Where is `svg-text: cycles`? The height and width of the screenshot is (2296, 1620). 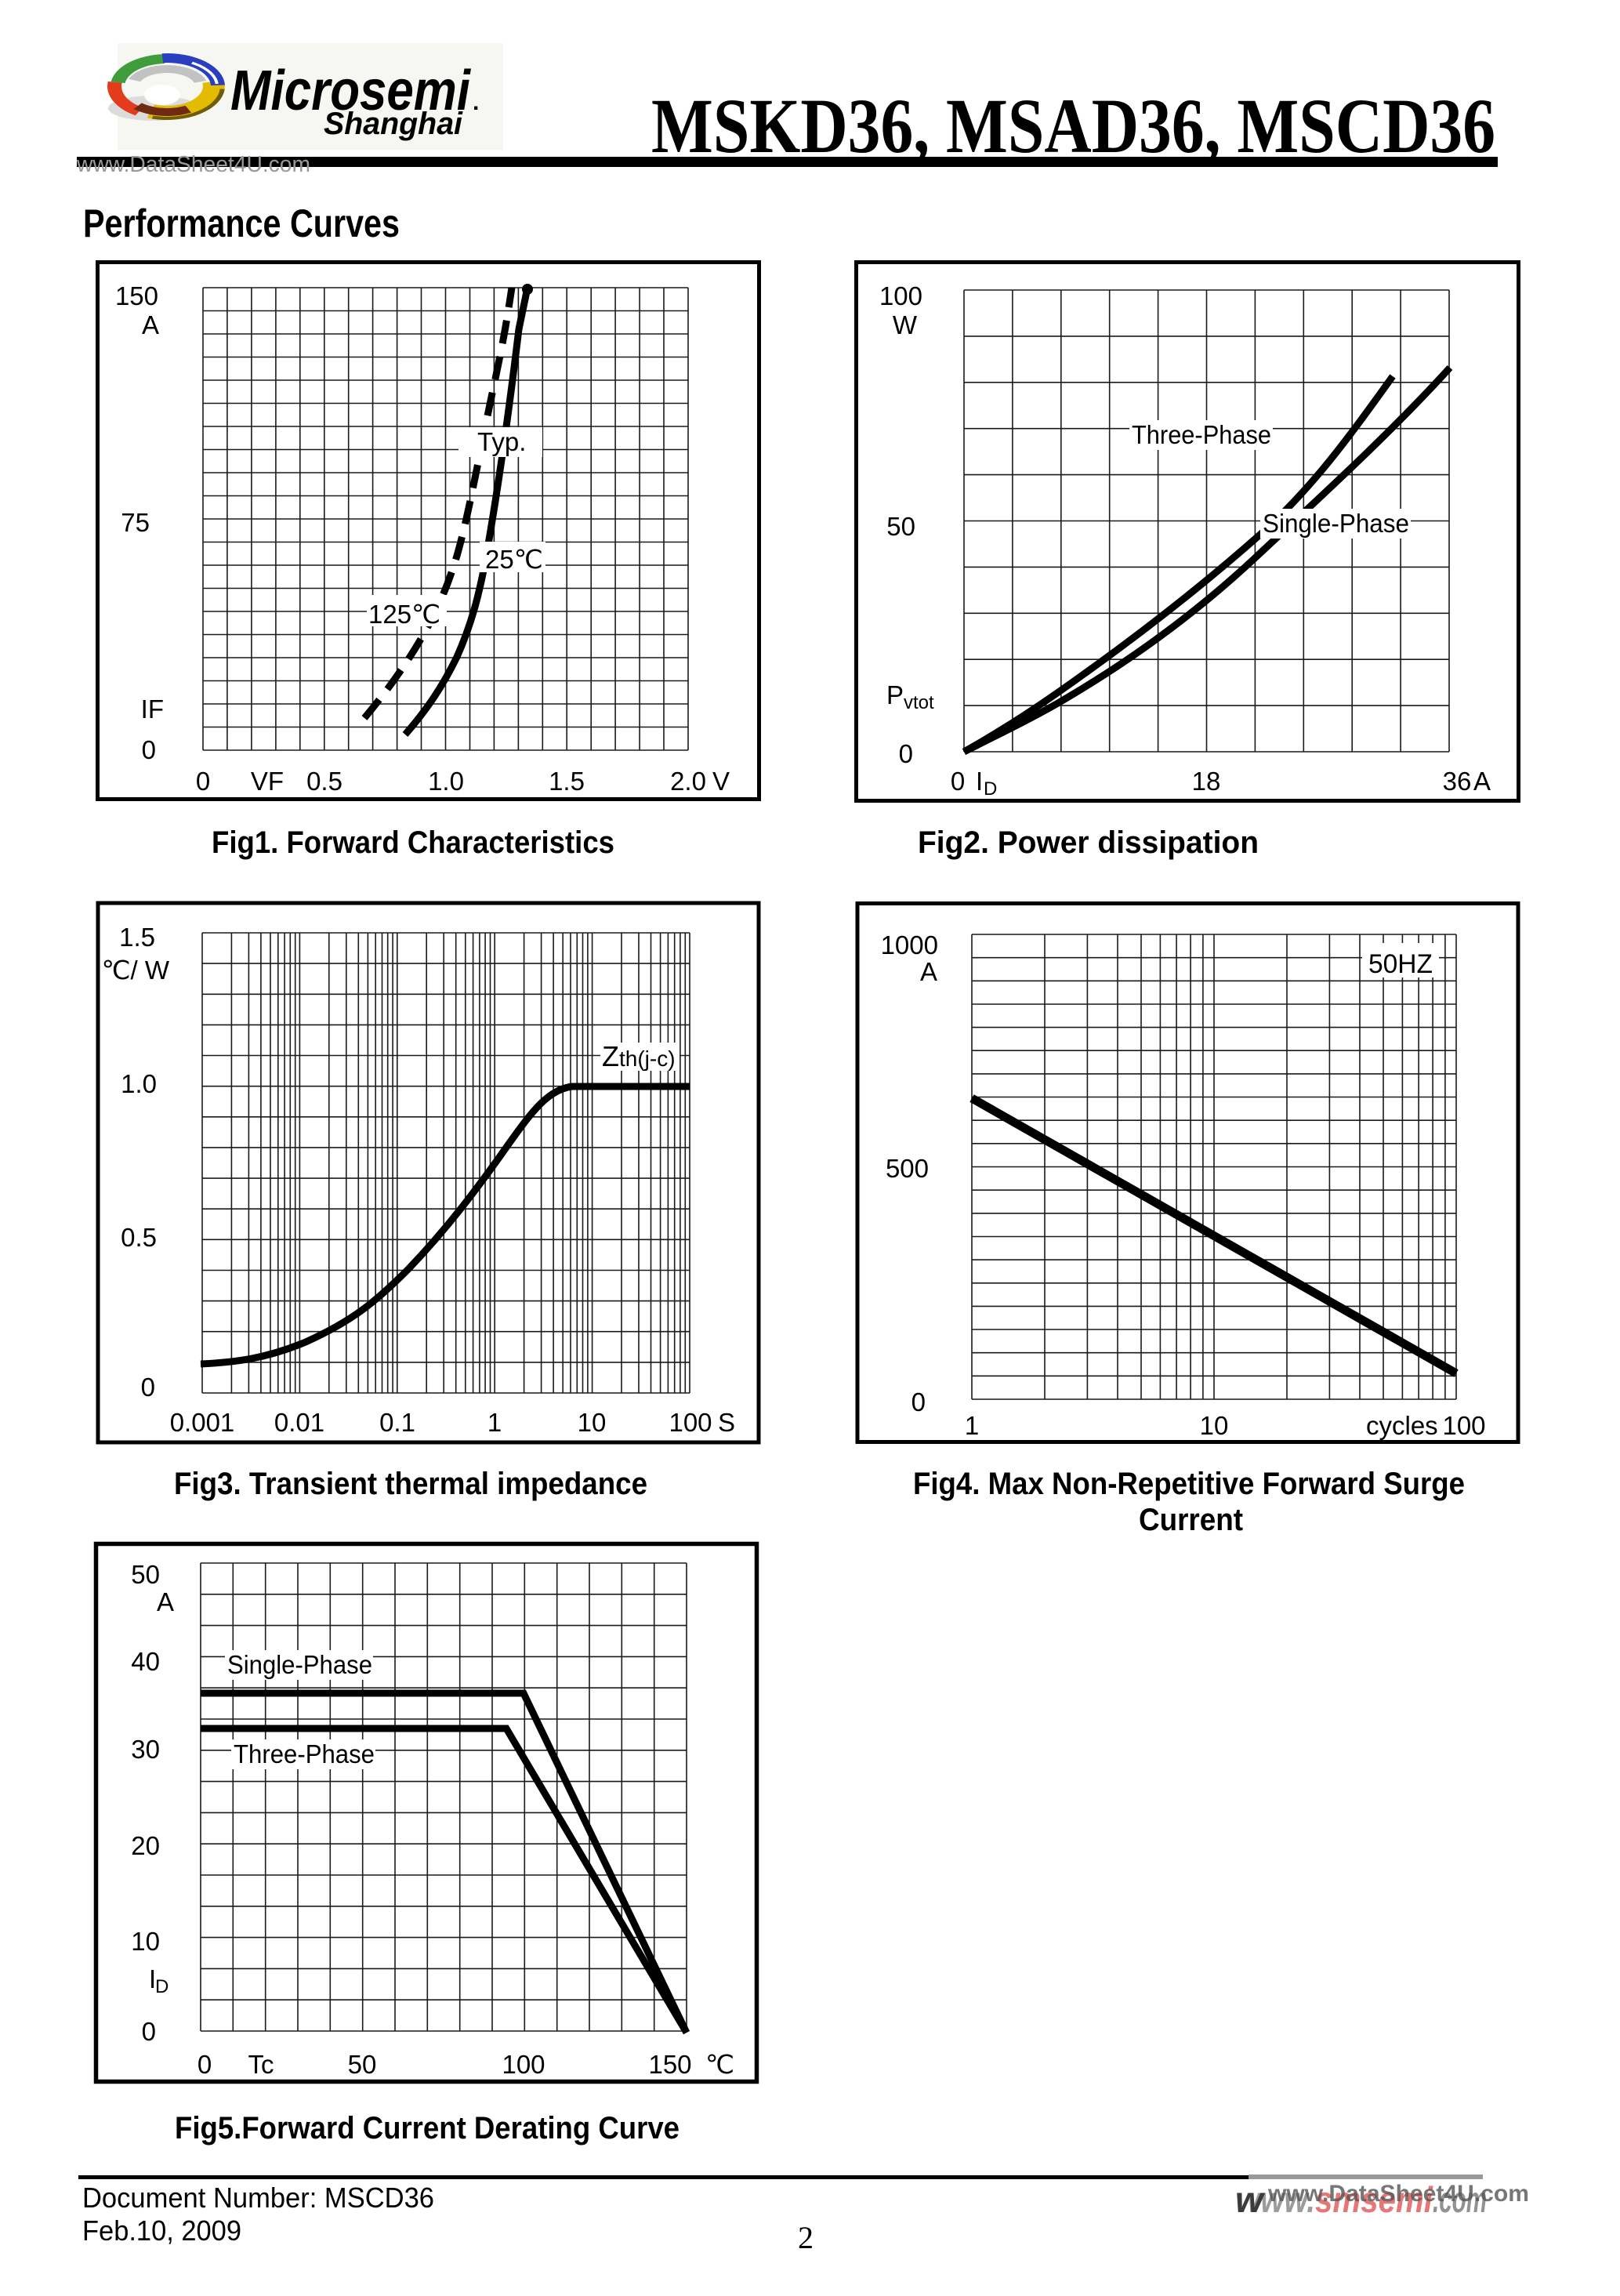
svg-text: cycles is located at coordinates (1402, 1425).